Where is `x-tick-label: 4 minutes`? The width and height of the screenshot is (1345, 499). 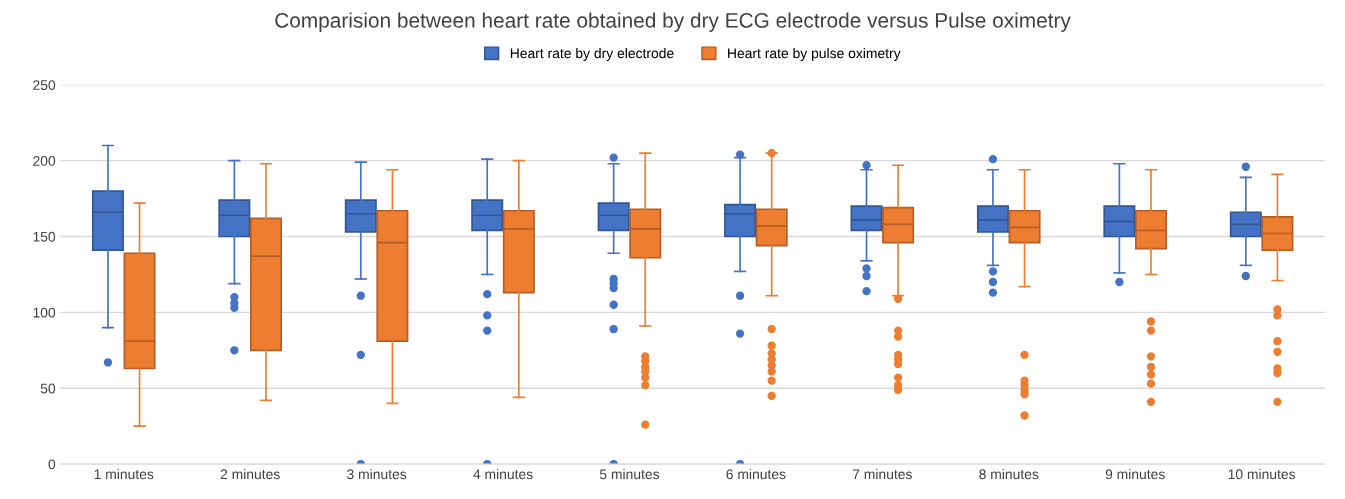 x-tick-label: 4 minutes is located at coordinates (503, 474).